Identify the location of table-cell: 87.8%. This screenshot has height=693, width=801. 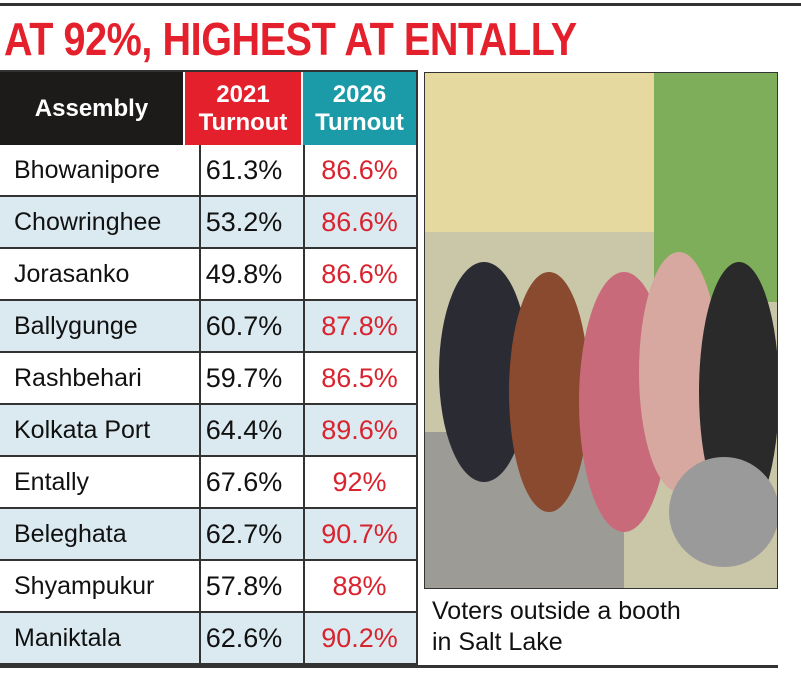
(359, 325).